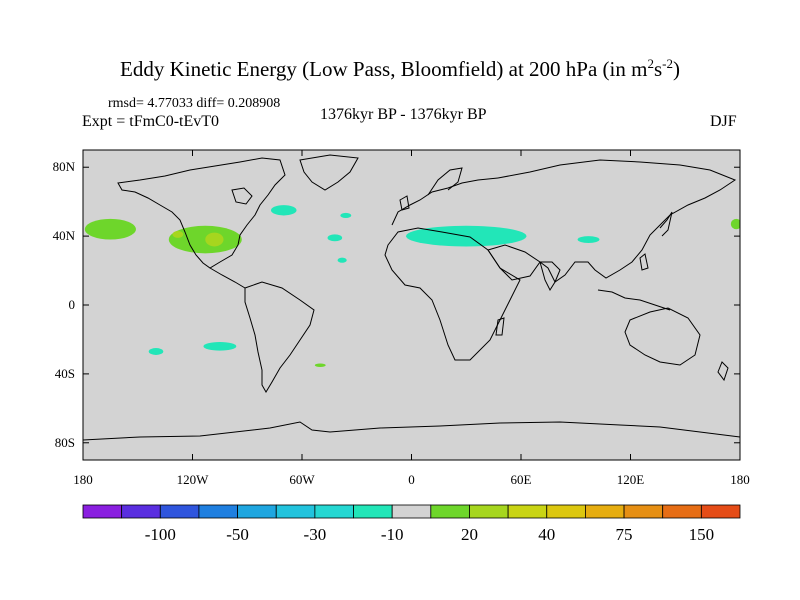 This screenshot has height=600, width=800. I want to click on y-tick-label: 0, so click(72, 304).